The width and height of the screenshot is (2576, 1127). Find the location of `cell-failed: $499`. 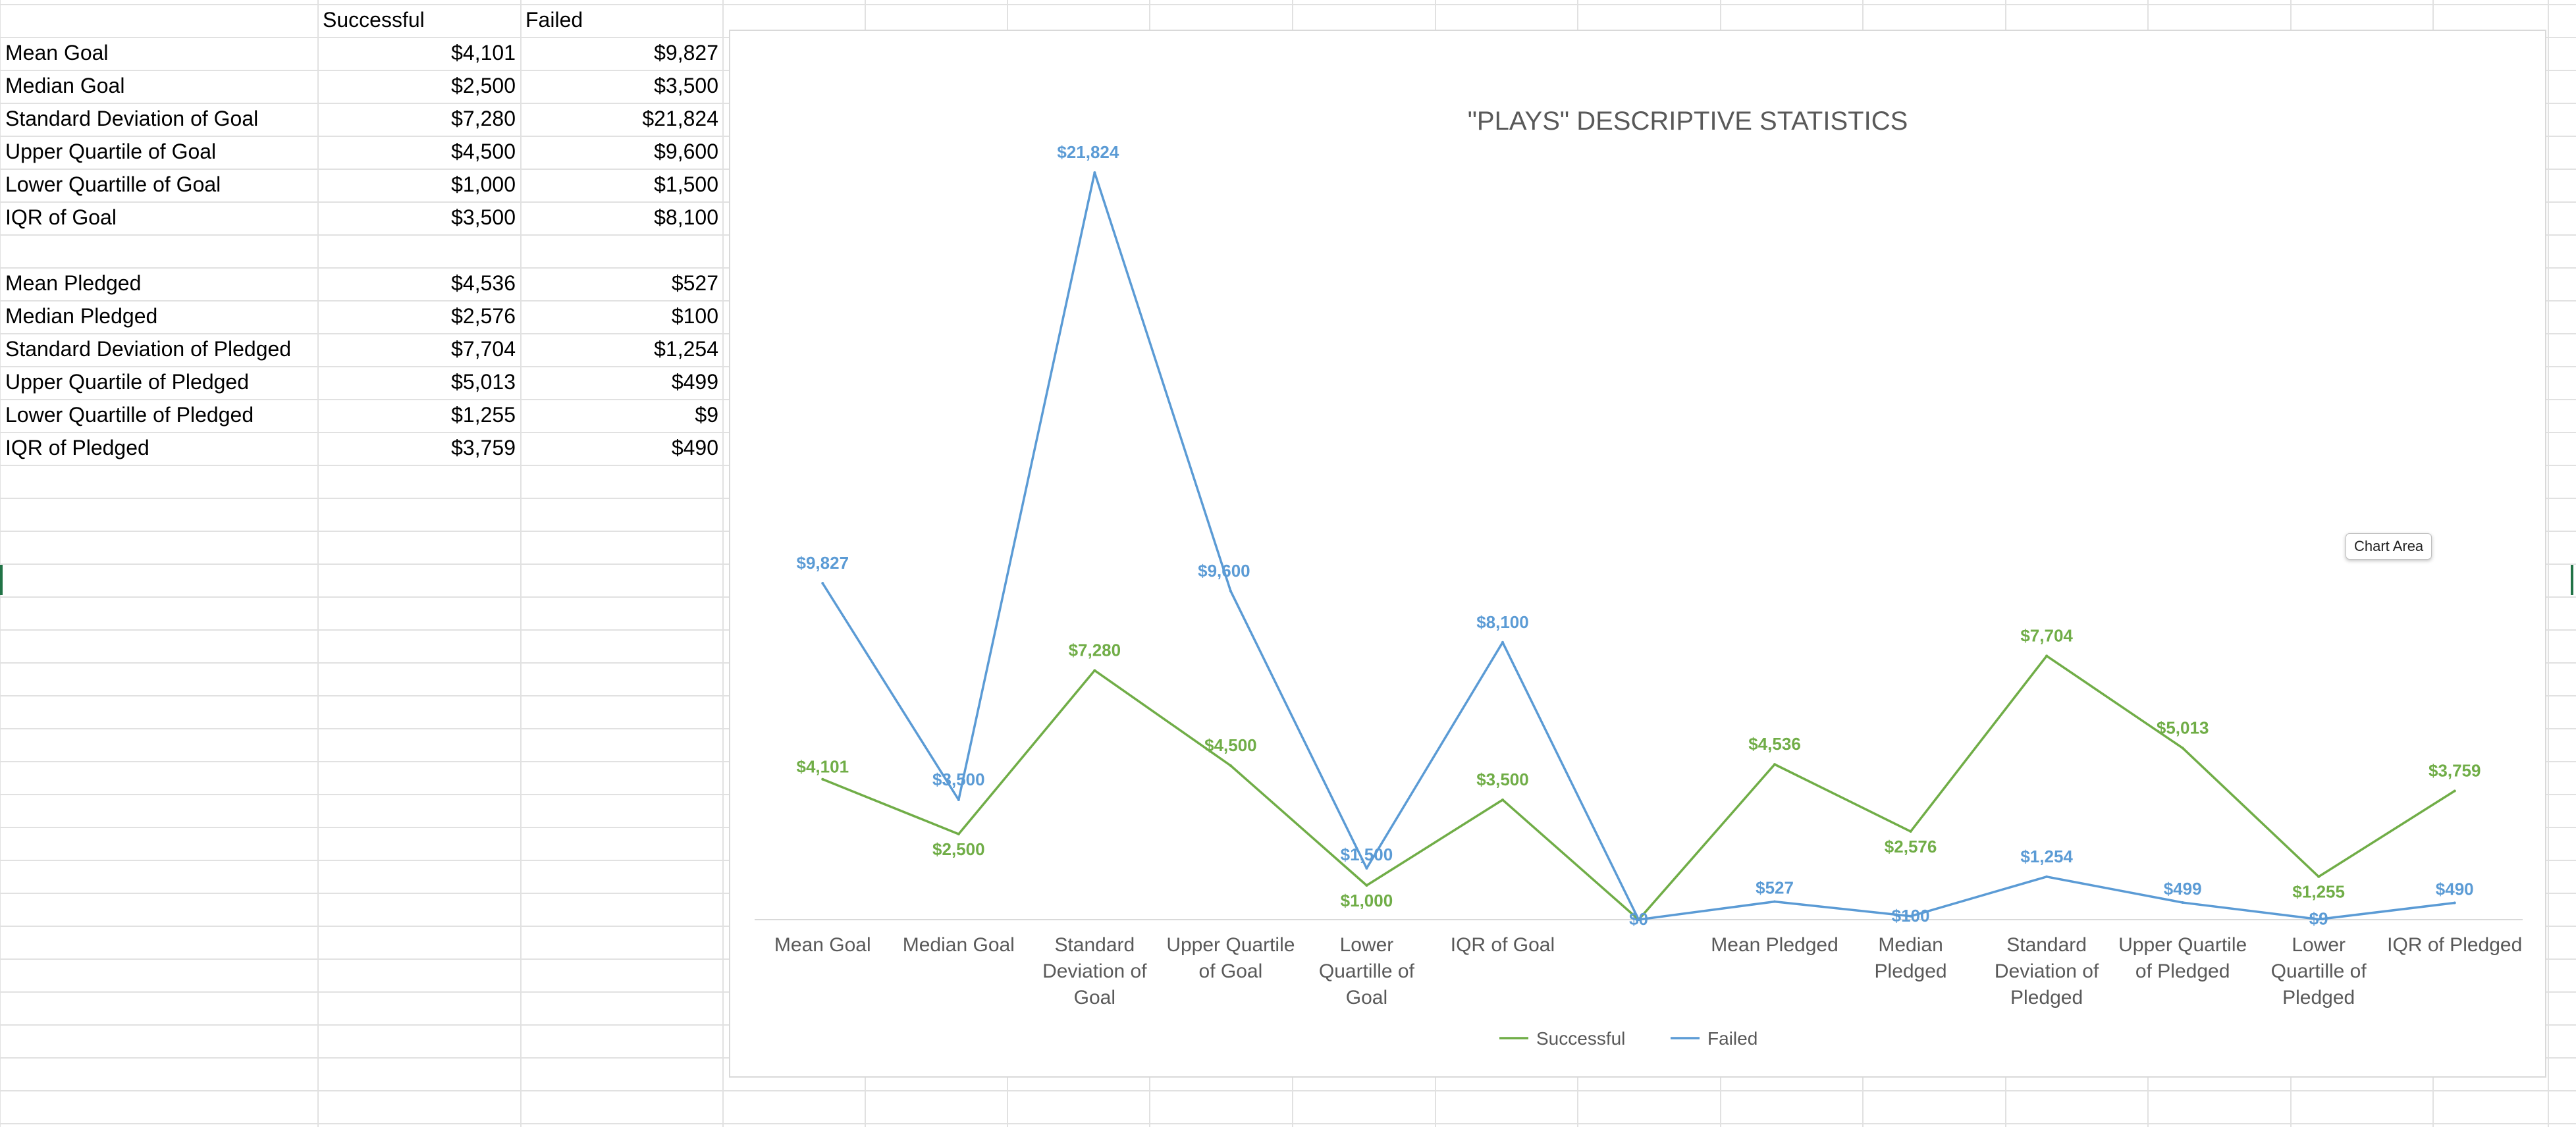

cell-failed: $499 is located at coordinates (695, 382).